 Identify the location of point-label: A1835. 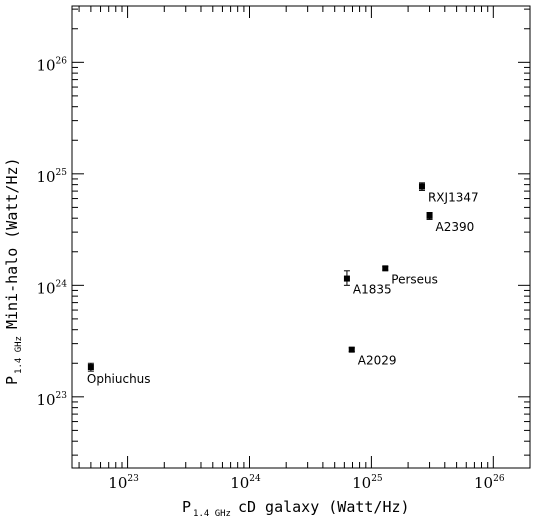
(372, 290).